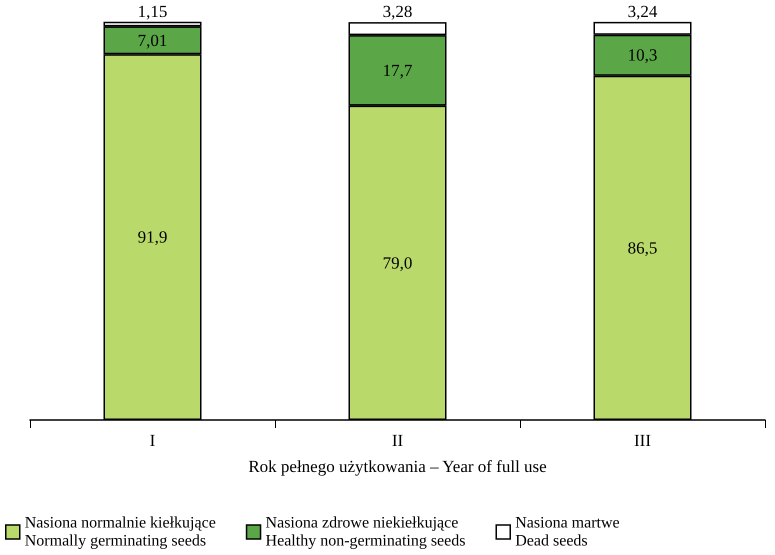 The height and width of the screenshot is (555, 775). I want to click on data-label: 1,15, so click(153, 11).